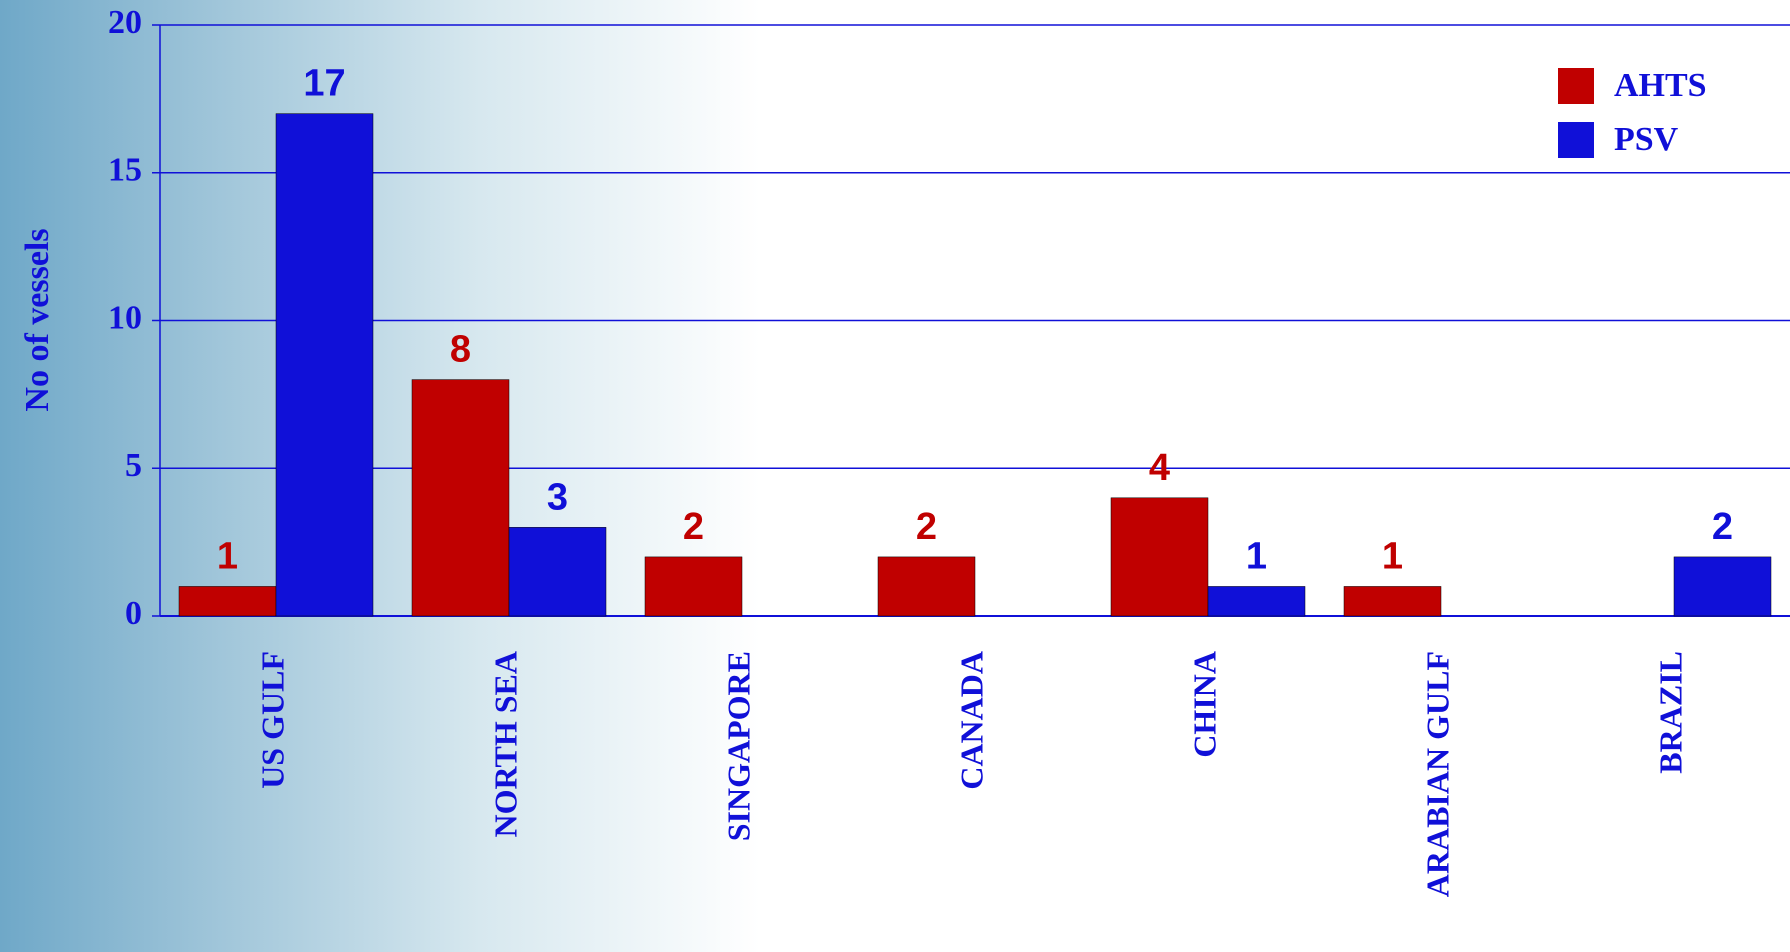  Describe the element at coordinates (971, 720) in the screenshot. I see `x-tick-label: CANADA` at that location.